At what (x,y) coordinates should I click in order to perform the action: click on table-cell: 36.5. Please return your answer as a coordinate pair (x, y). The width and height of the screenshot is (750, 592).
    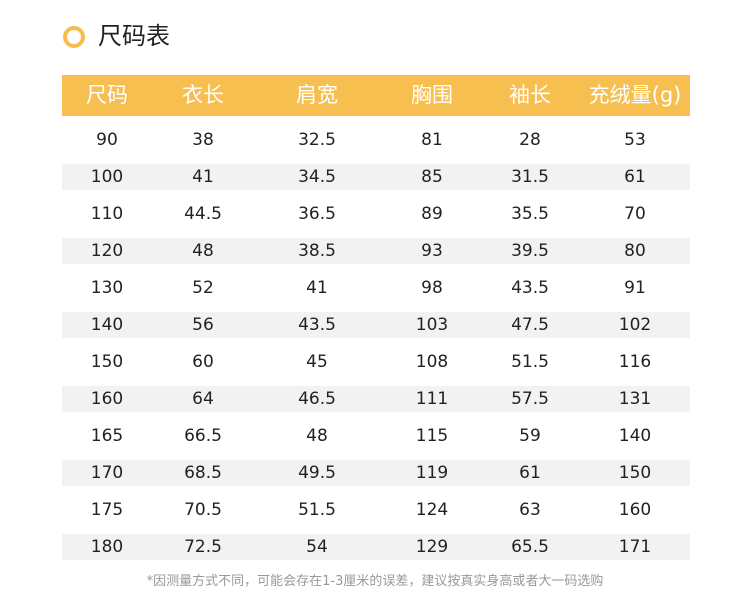
    Looking at the image, I should click on (317, 214).